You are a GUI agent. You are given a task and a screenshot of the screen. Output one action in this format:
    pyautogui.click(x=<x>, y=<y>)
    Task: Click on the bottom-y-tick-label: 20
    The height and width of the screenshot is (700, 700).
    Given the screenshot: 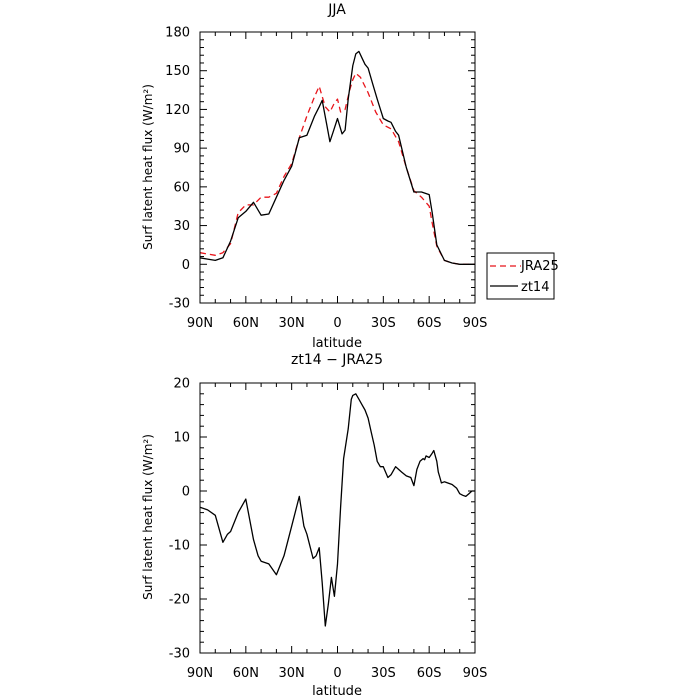 What is the action you would take?
    pyautogui.click(x=181, y=384)
    